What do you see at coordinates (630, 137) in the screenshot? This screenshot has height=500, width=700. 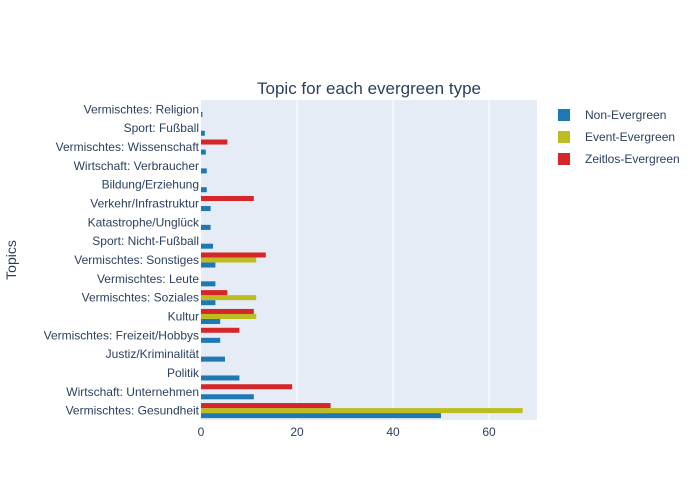 I see `legend-label: Event-Evergreen` at bounding box center [630, 137].